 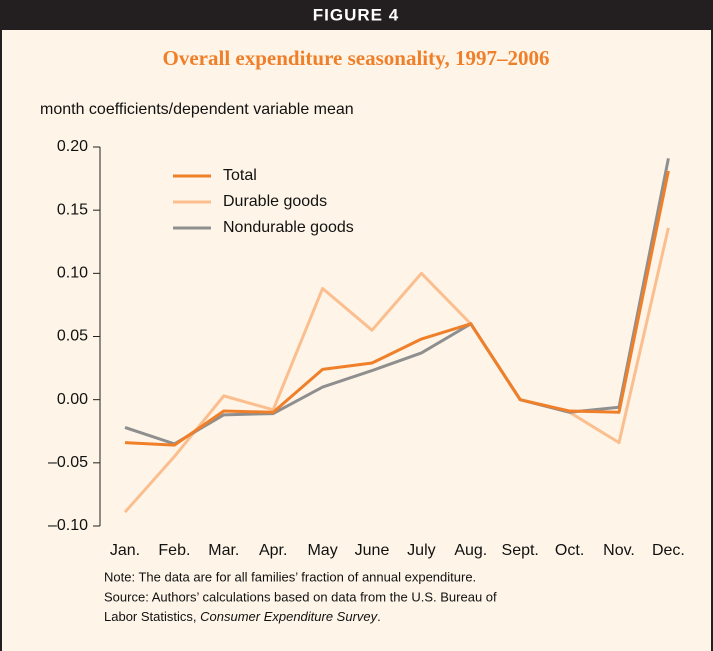 What do you see at coordinates (223, 550) in the screenshot?
I see `x-tick-label: Mar.` at bounding box center [223, 550].